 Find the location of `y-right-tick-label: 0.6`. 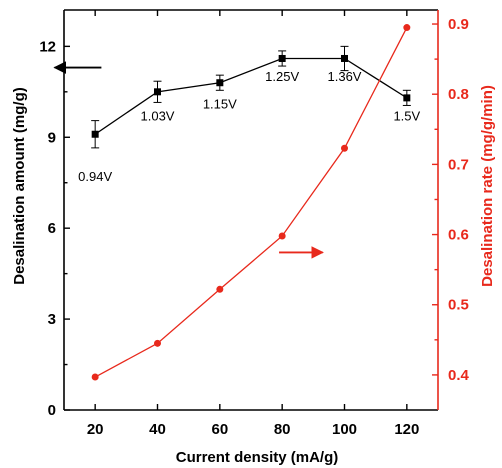

y-right-tick-label: 0.6 is located at coordinates (458, 235).